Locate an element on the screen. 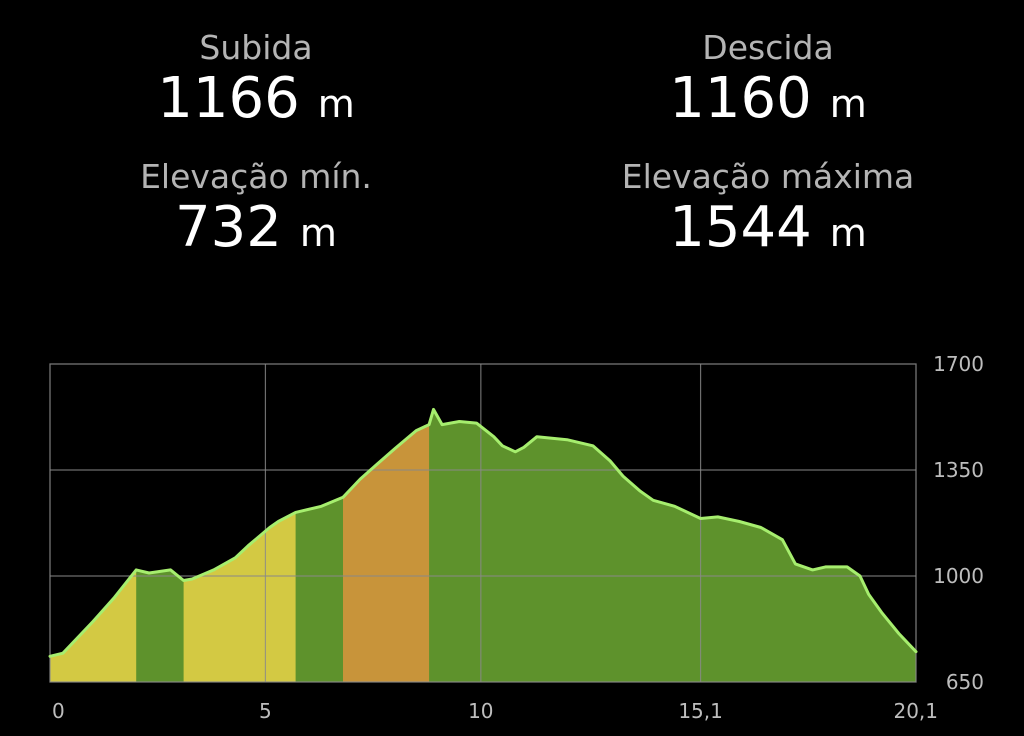 Image resolution: width=1024 pixels, height=736 pixels. max-elevation-stat: Elevação máxima 1544 m is located at coordinates (768, 214).